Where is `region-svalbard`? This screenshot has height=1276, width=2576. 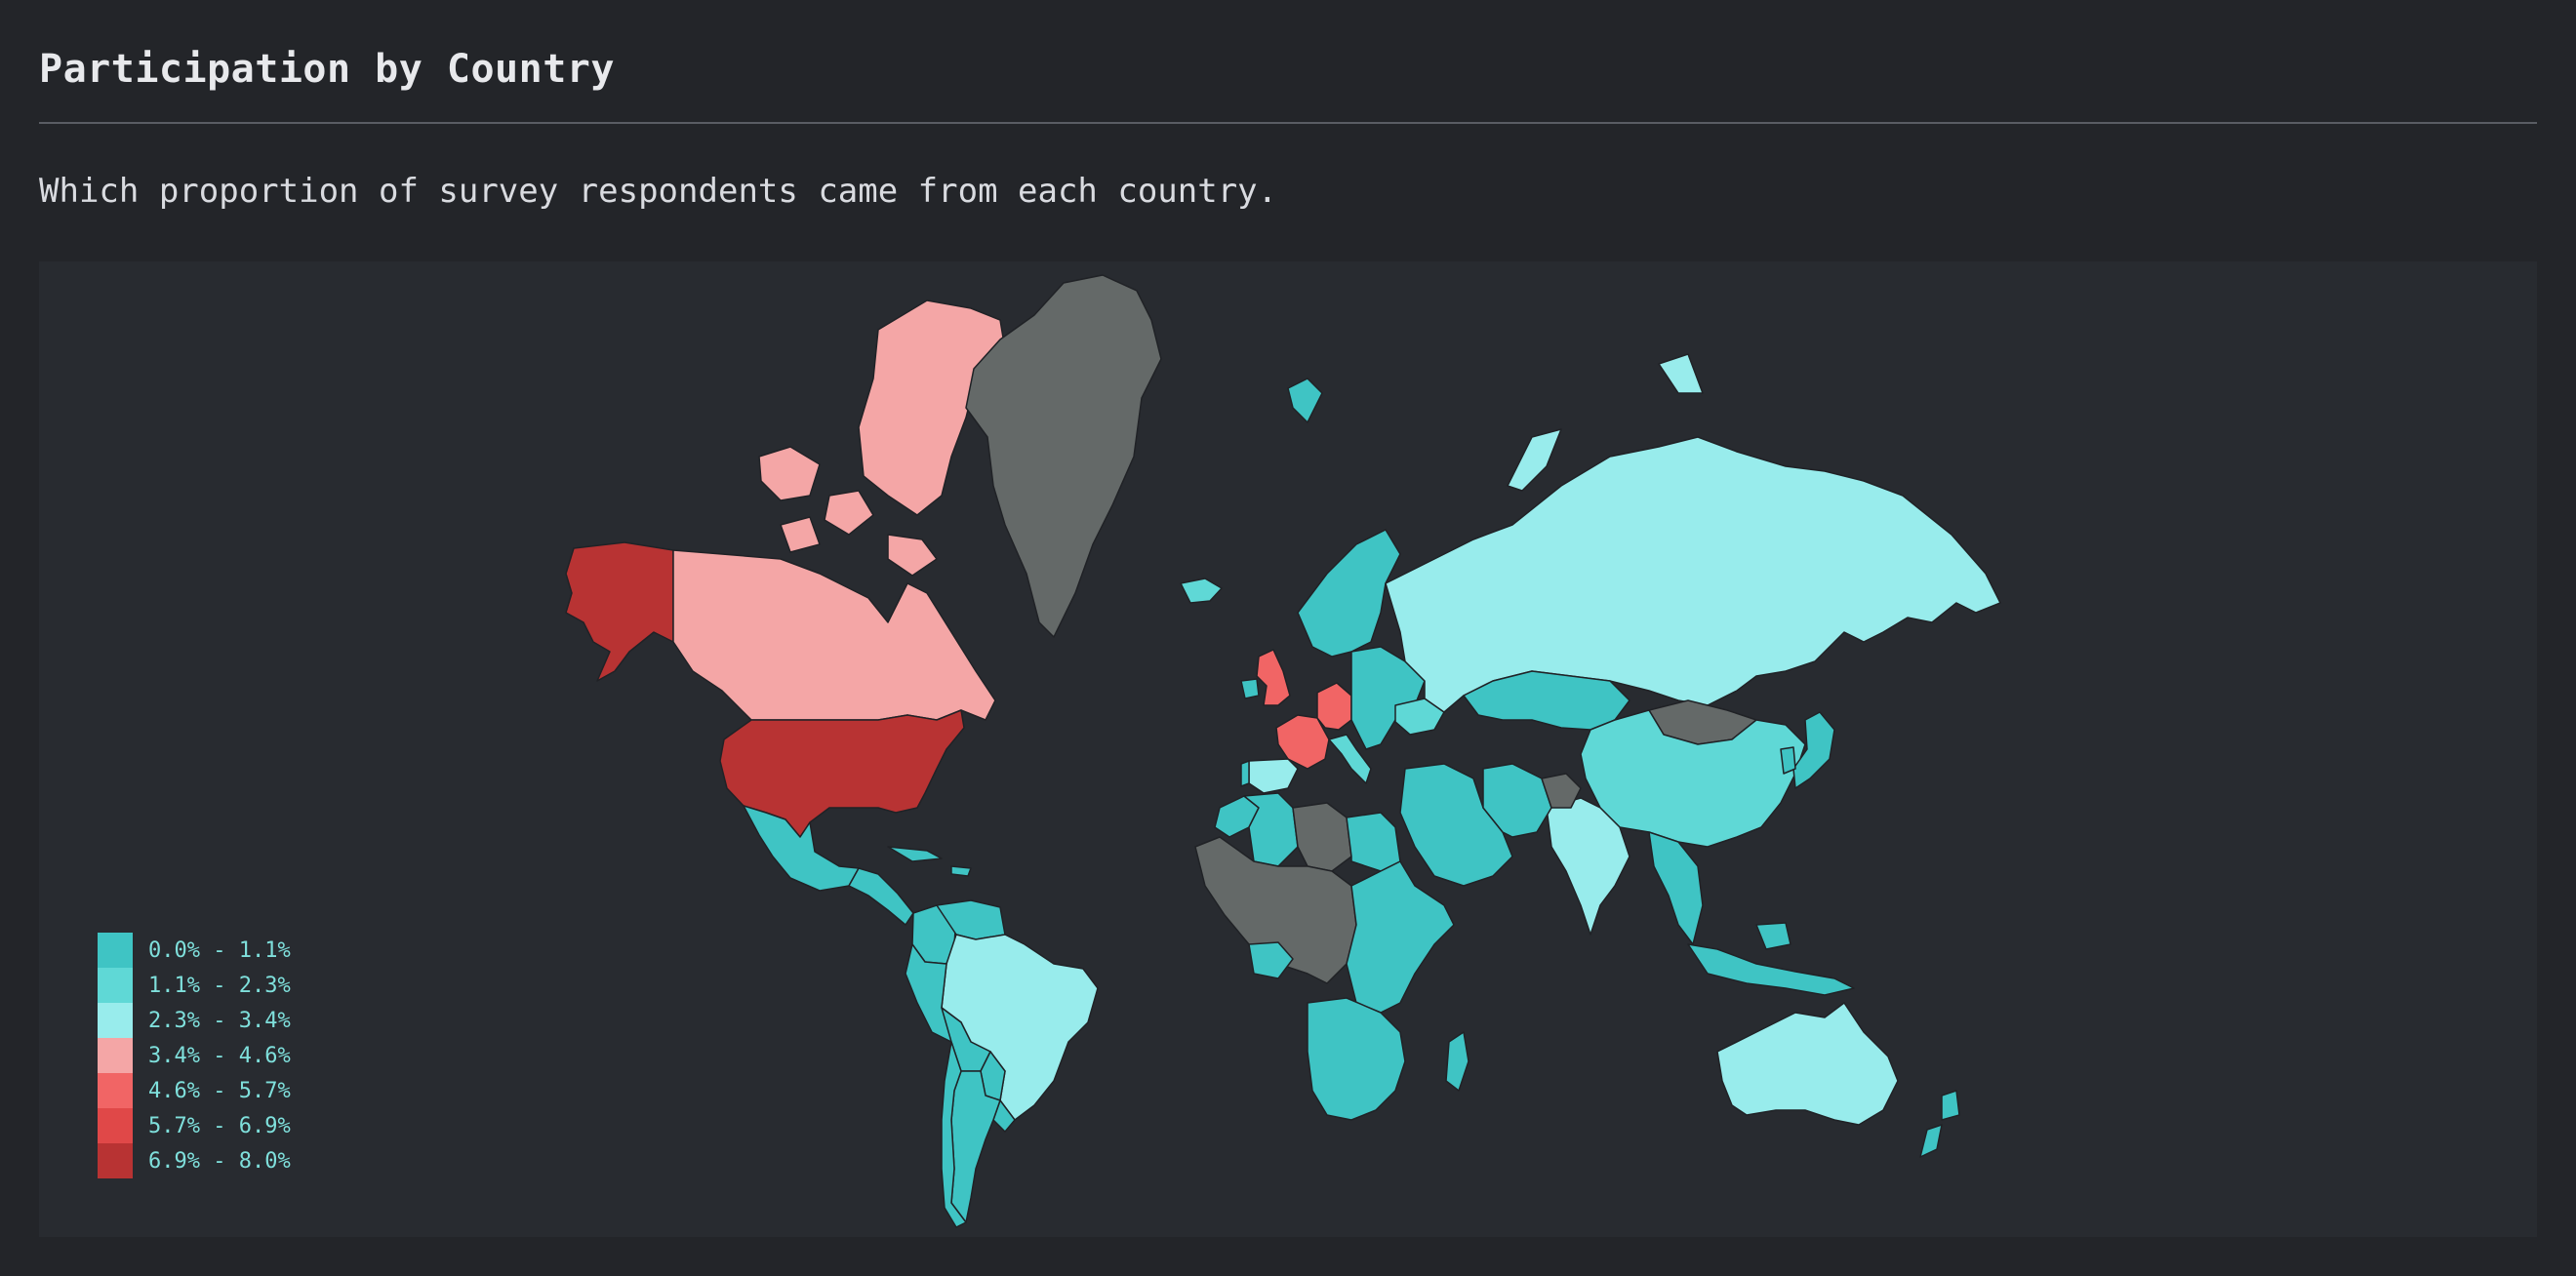 region-svalbard is located at coordinates (1305, 400).